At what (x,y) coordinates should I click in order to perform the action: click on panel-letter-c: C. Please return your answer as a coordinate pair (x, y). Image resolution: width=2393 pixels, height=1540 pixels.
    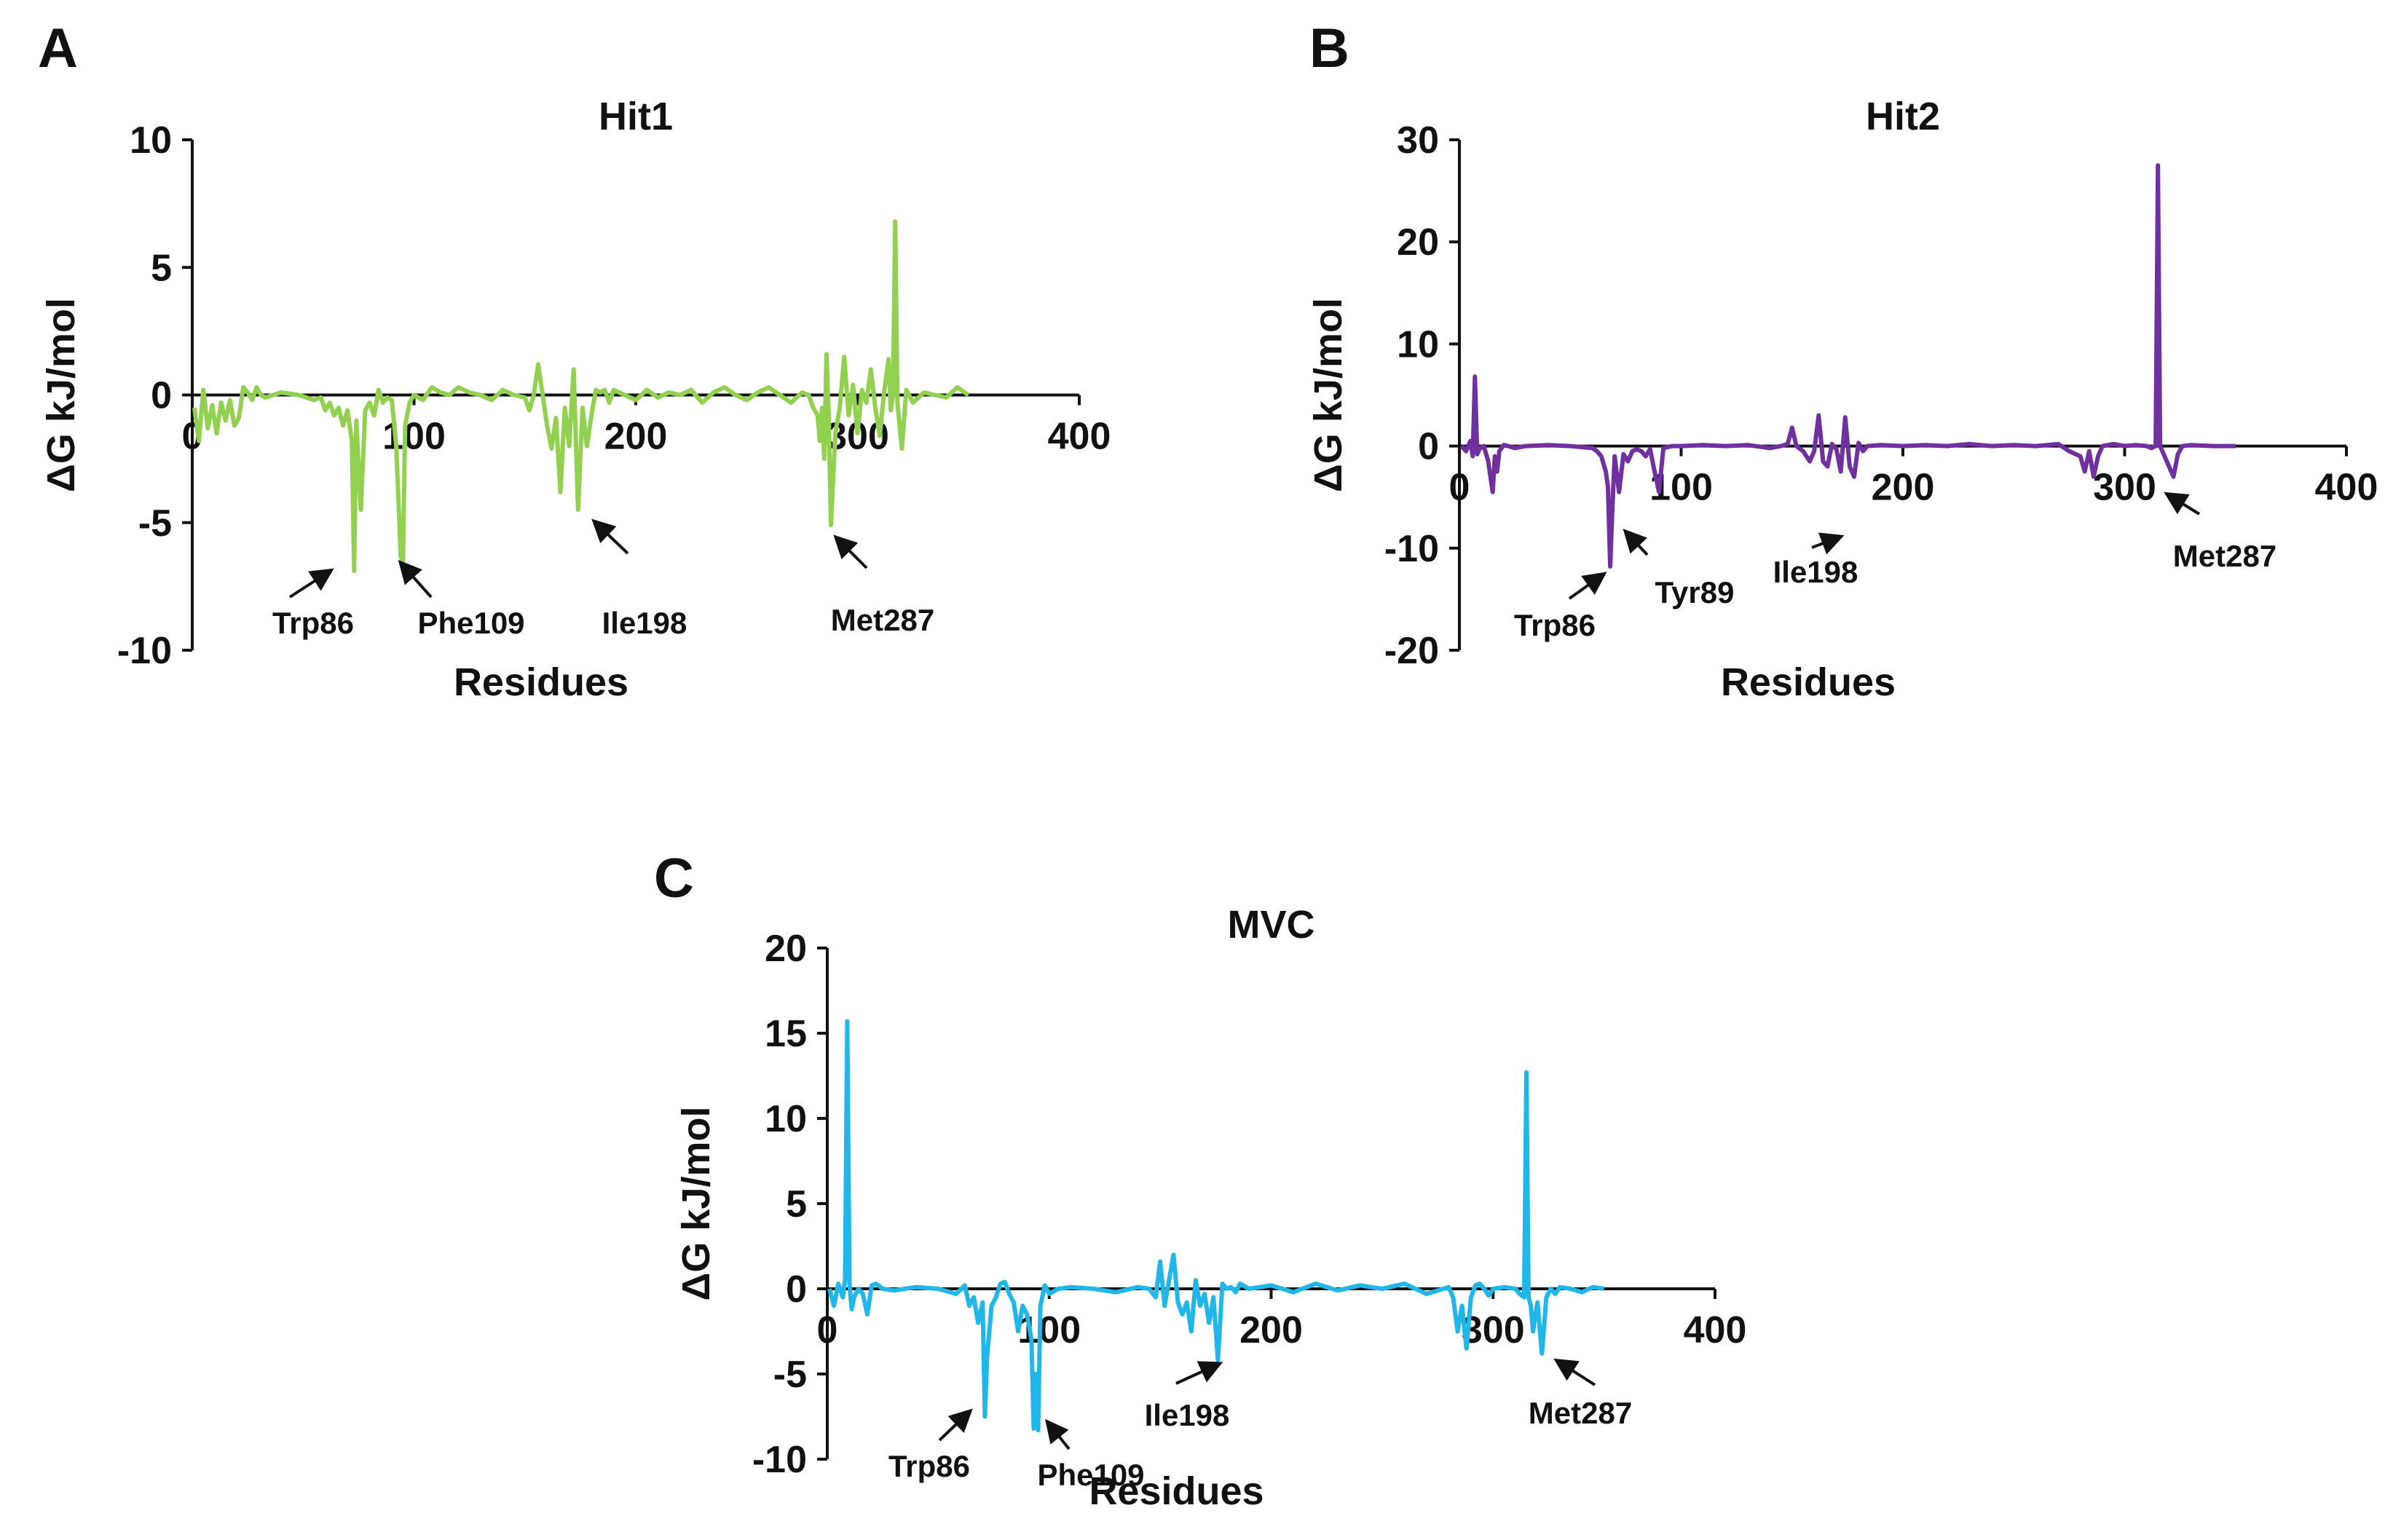
    Looking at the image, I should click on (674, 878).